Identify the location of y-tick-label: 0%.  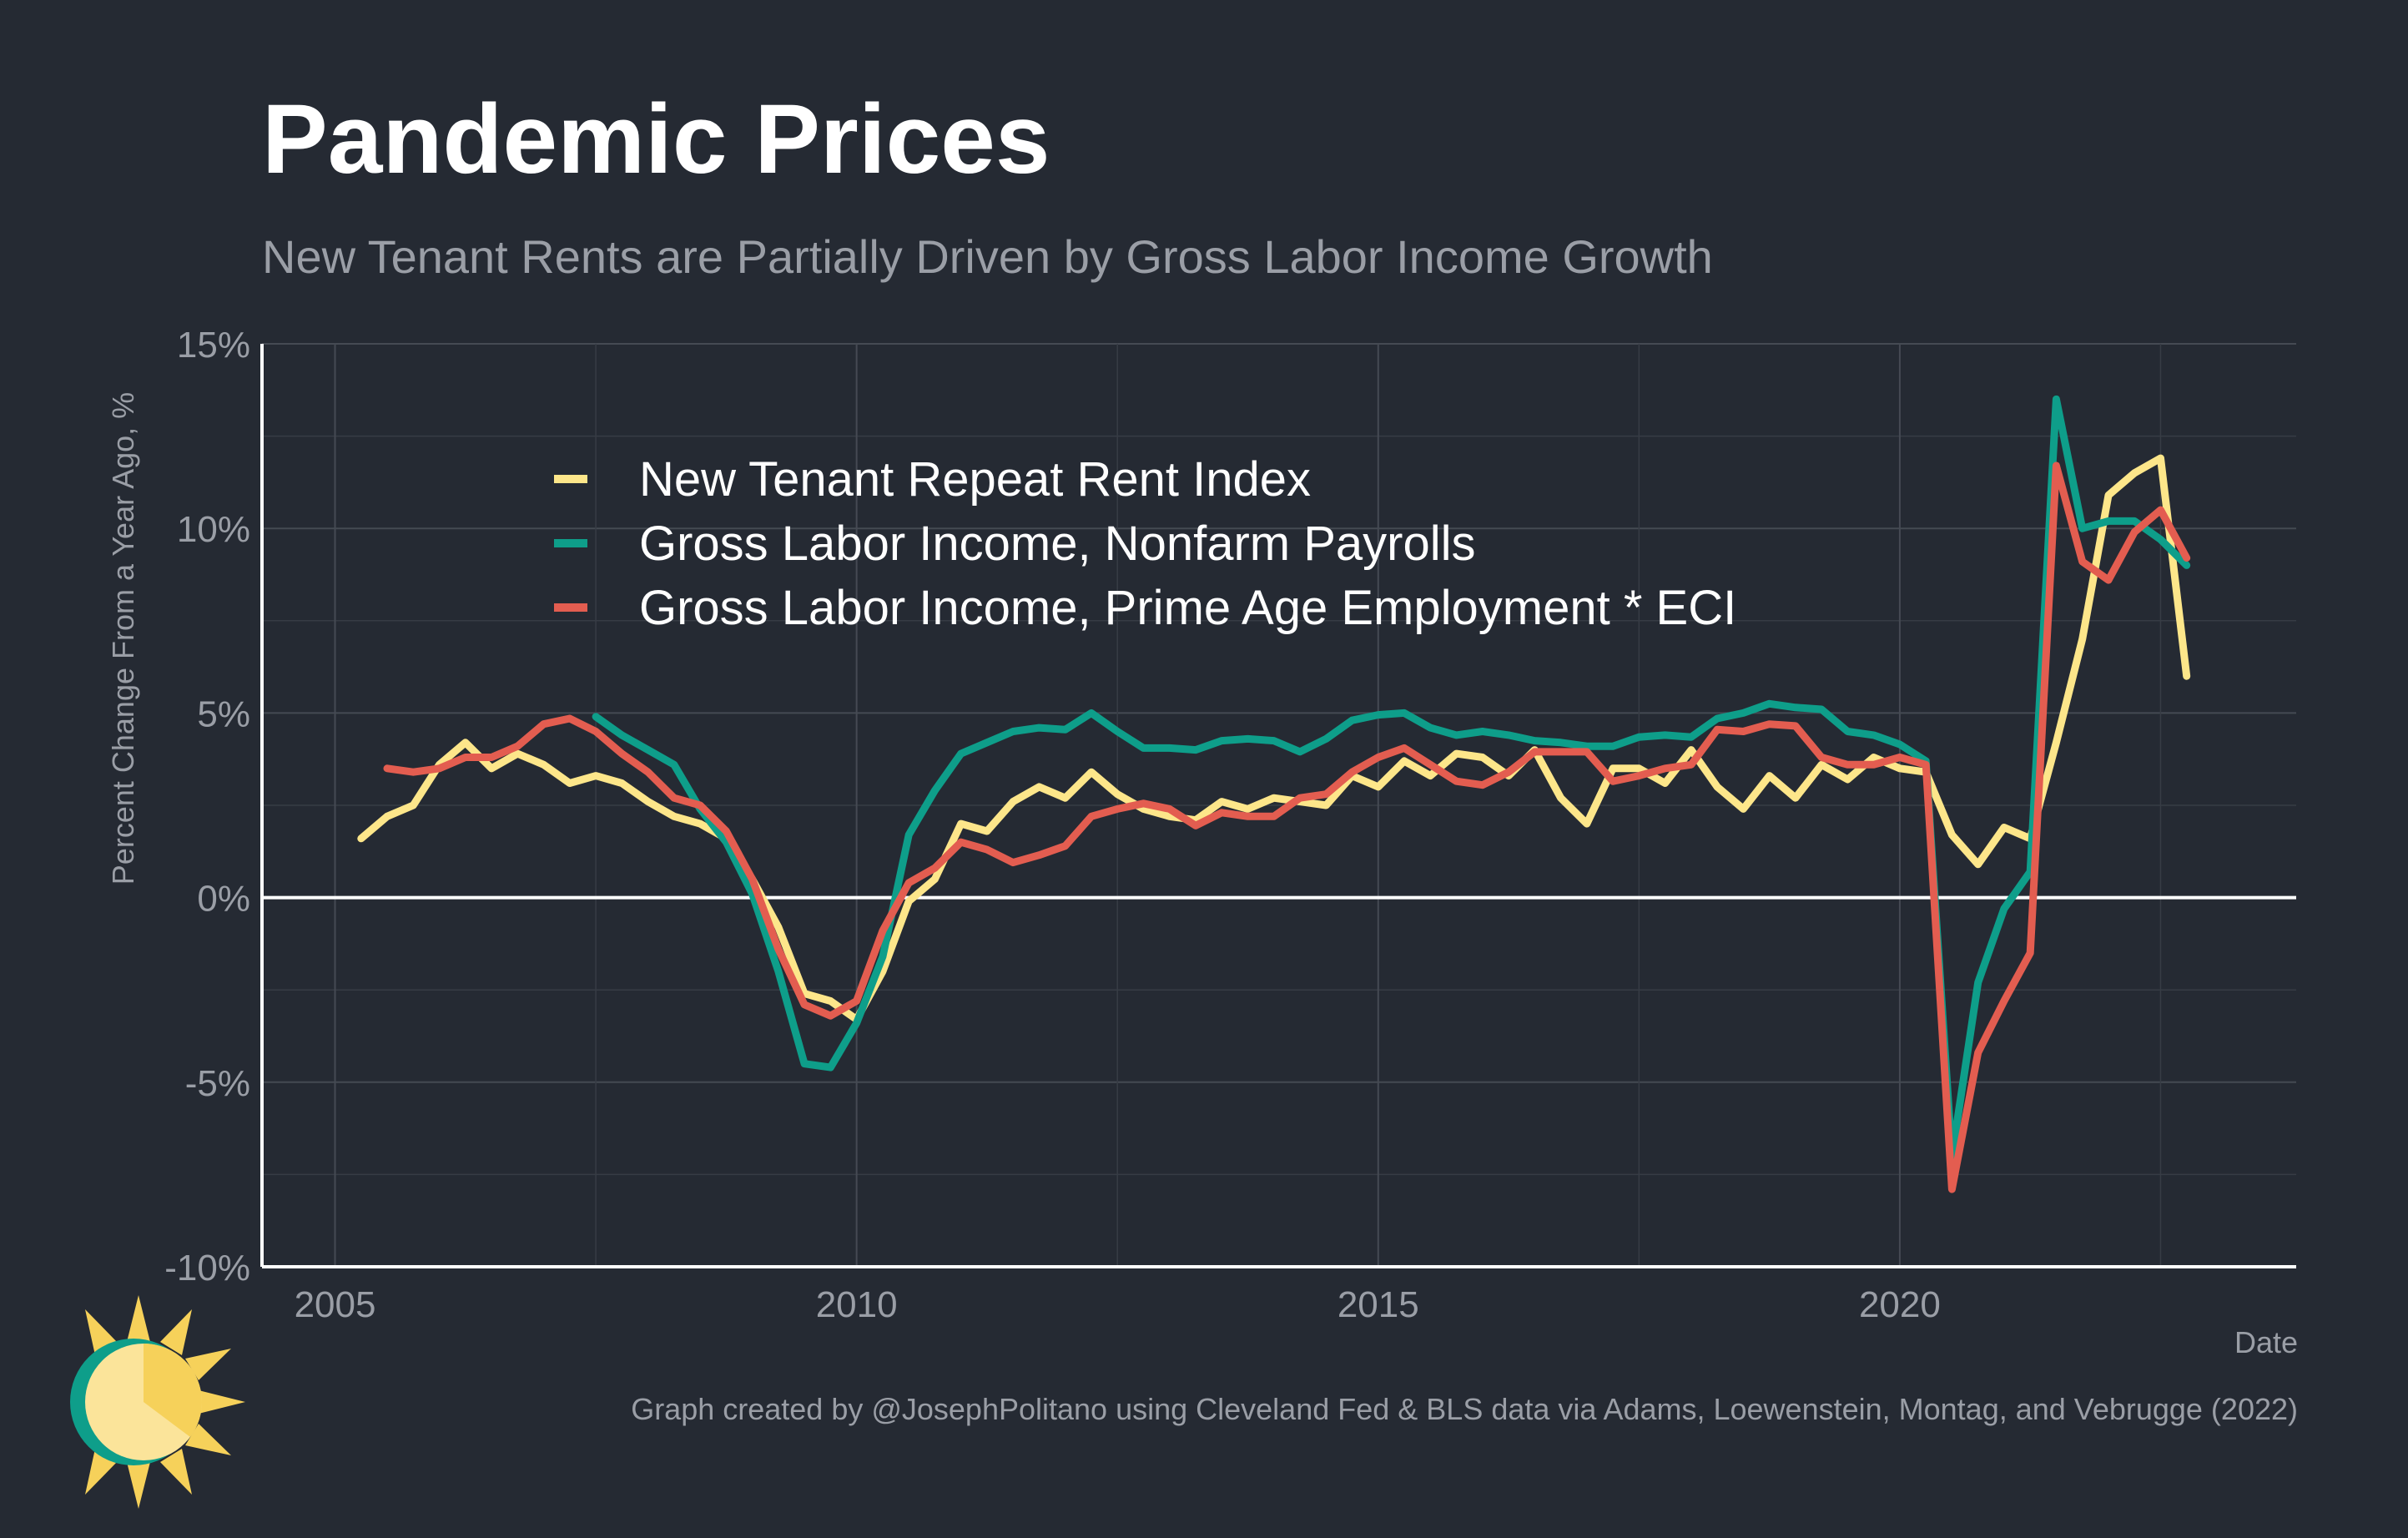
(223, 899).